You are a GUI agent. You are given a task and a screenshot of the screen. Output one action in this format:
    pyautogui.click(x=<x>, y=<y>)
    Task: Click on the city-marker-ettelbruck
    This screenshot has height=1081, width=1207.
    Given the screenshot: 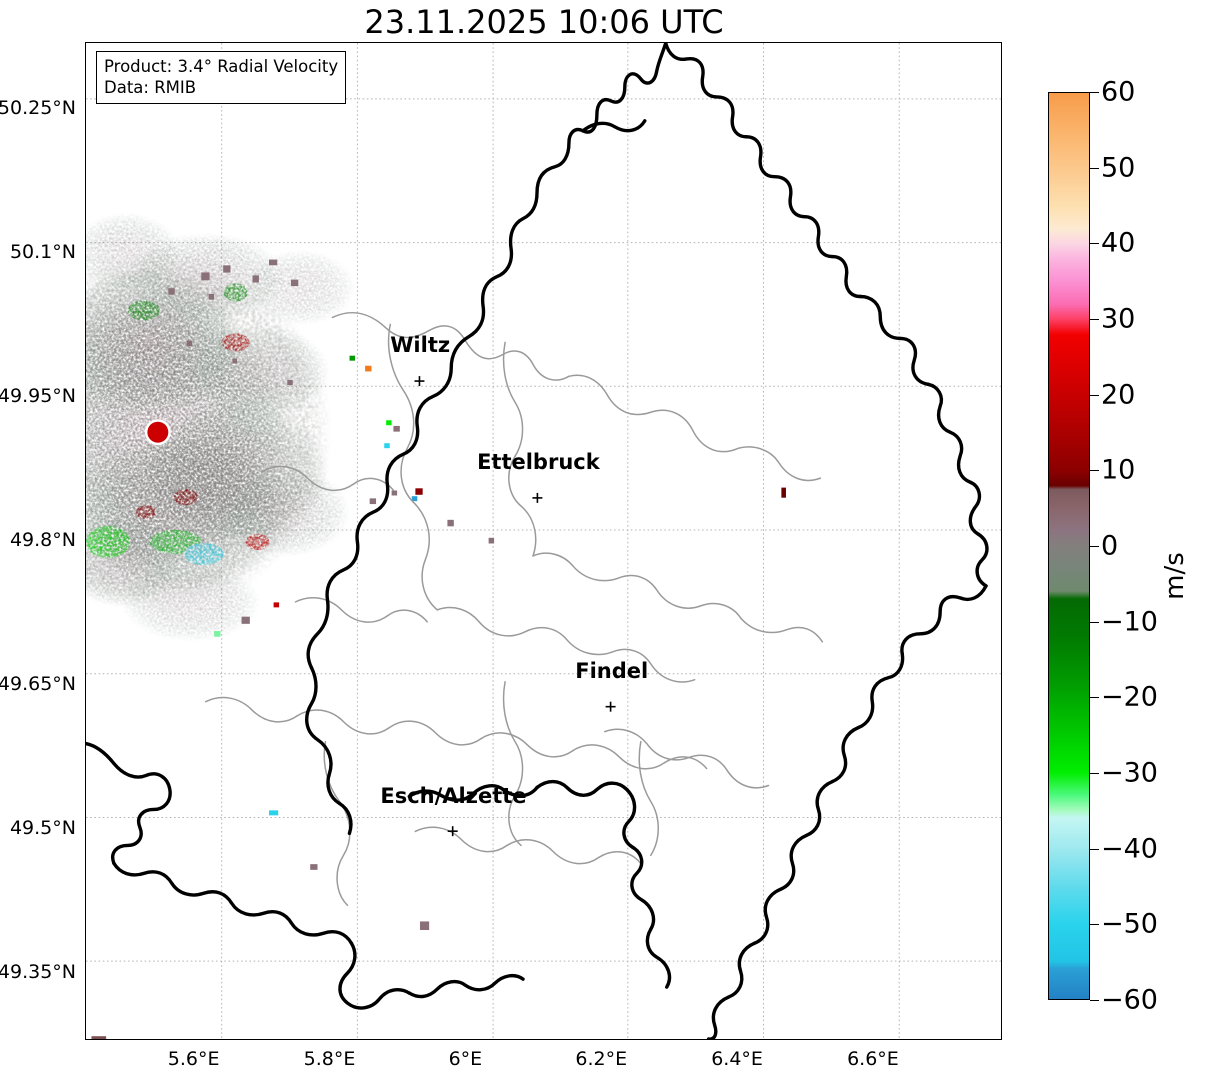 What is the action you would take?
    pyautogui.click(x=537, y=497)
    